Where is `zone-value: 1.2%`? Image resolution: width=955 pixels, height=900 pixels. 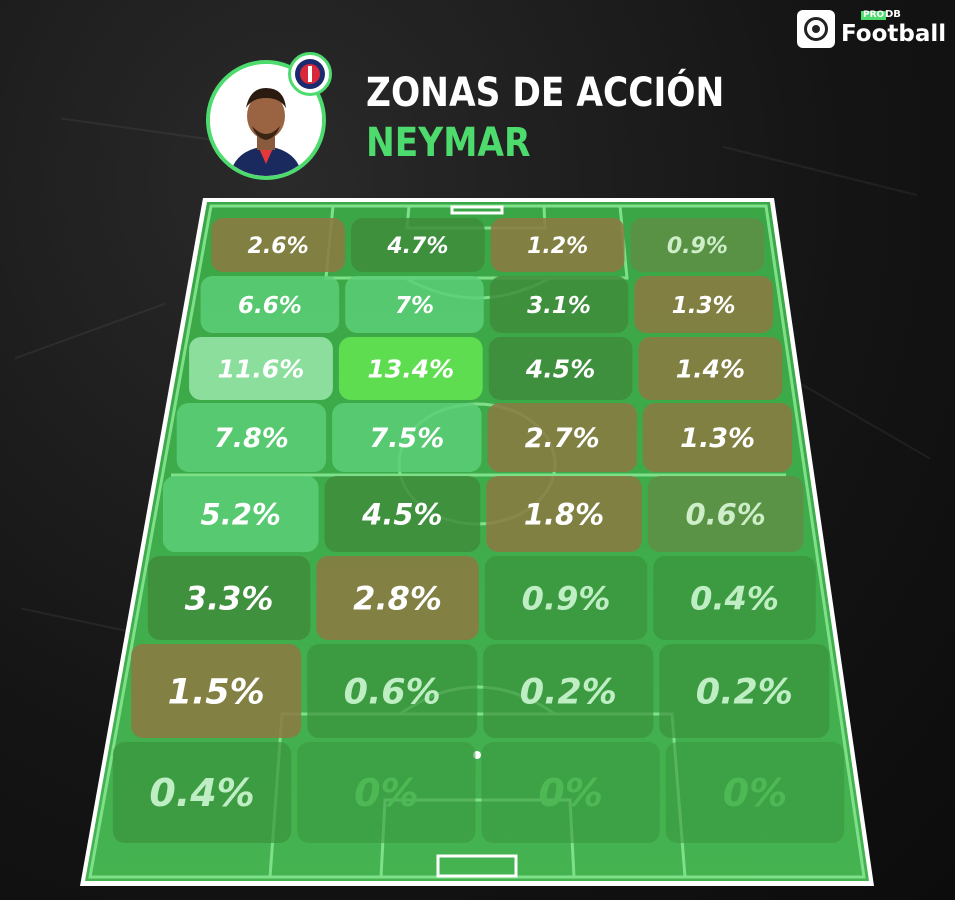 zone-value: 1.2% is located at coordinates (557, 246).